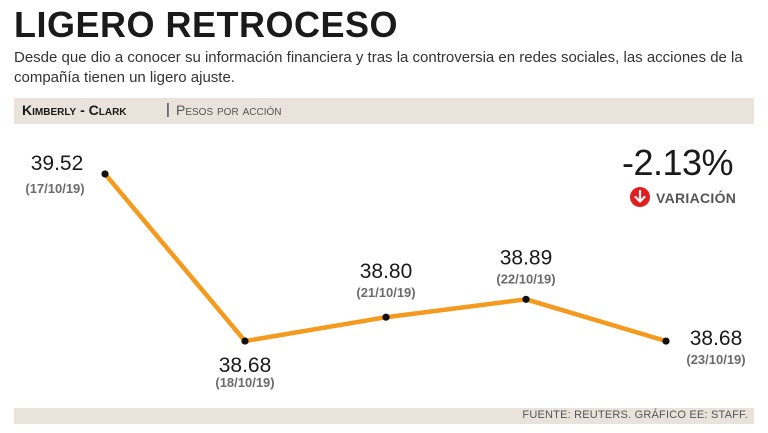 The height and width of the screenshot is (433, 768). What do you see at coordinates (244, 382) in the screenshot?
I see `data-date-label: (18/10/19)` at bounding box center [244, 382].